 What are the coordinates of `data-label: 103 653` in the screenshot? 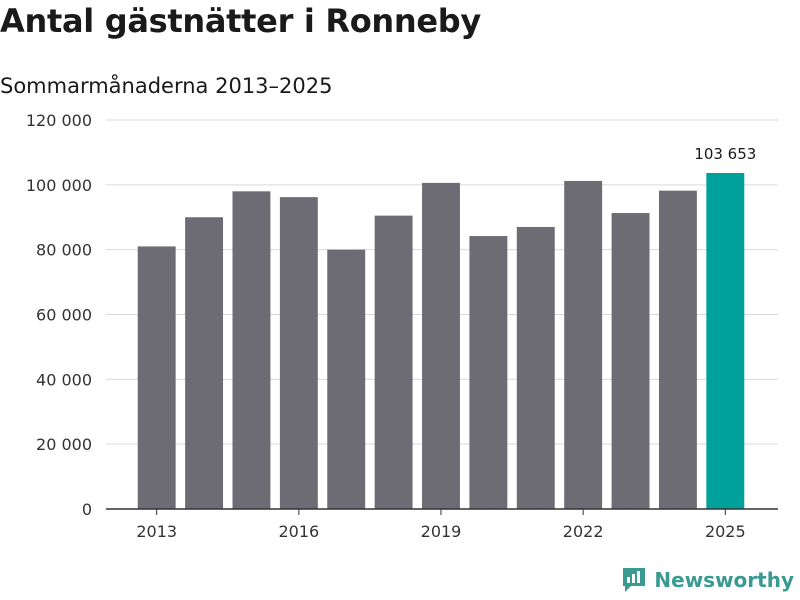 It's located at (725, 154).